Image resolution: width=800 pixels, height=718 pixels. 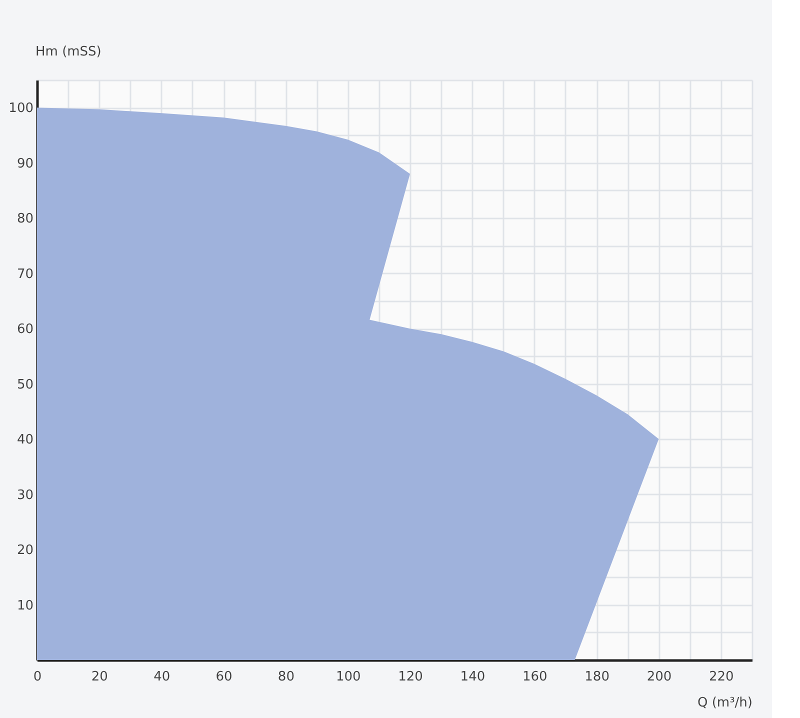 I want to click on x-tick-label: 20, so click(x=99, y=677).